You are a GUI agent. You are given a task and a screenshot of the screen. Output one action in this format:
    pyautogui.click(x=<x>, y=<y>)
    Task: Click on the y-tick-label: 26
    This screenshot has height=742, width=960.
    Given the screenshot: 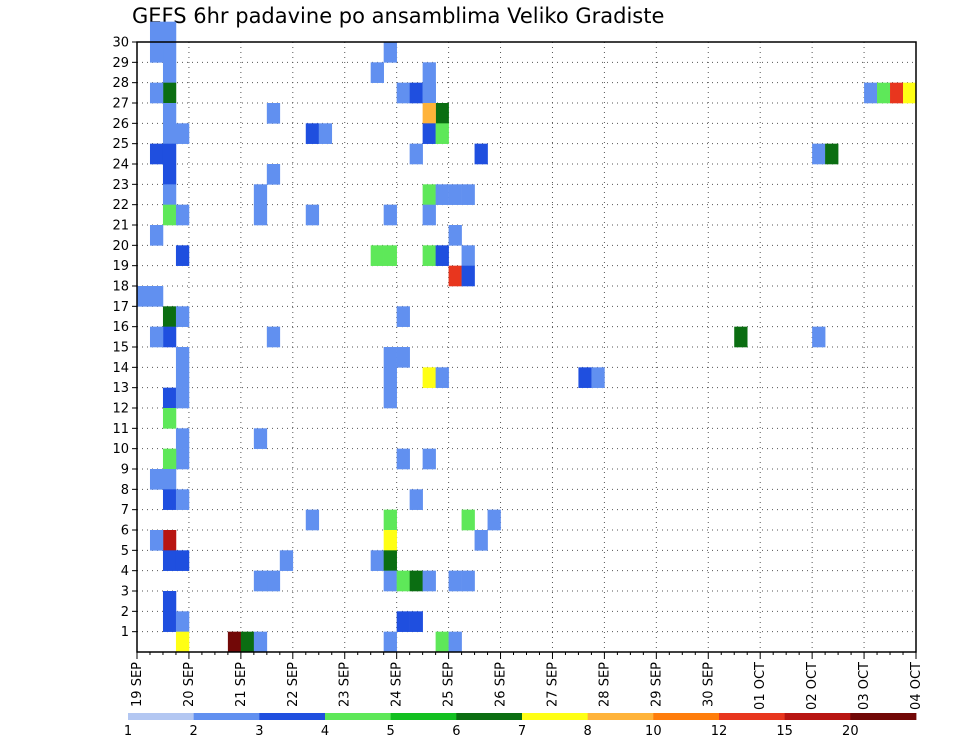 What is the action you would take?
    pyautogui.click(x=120, y=124)
    